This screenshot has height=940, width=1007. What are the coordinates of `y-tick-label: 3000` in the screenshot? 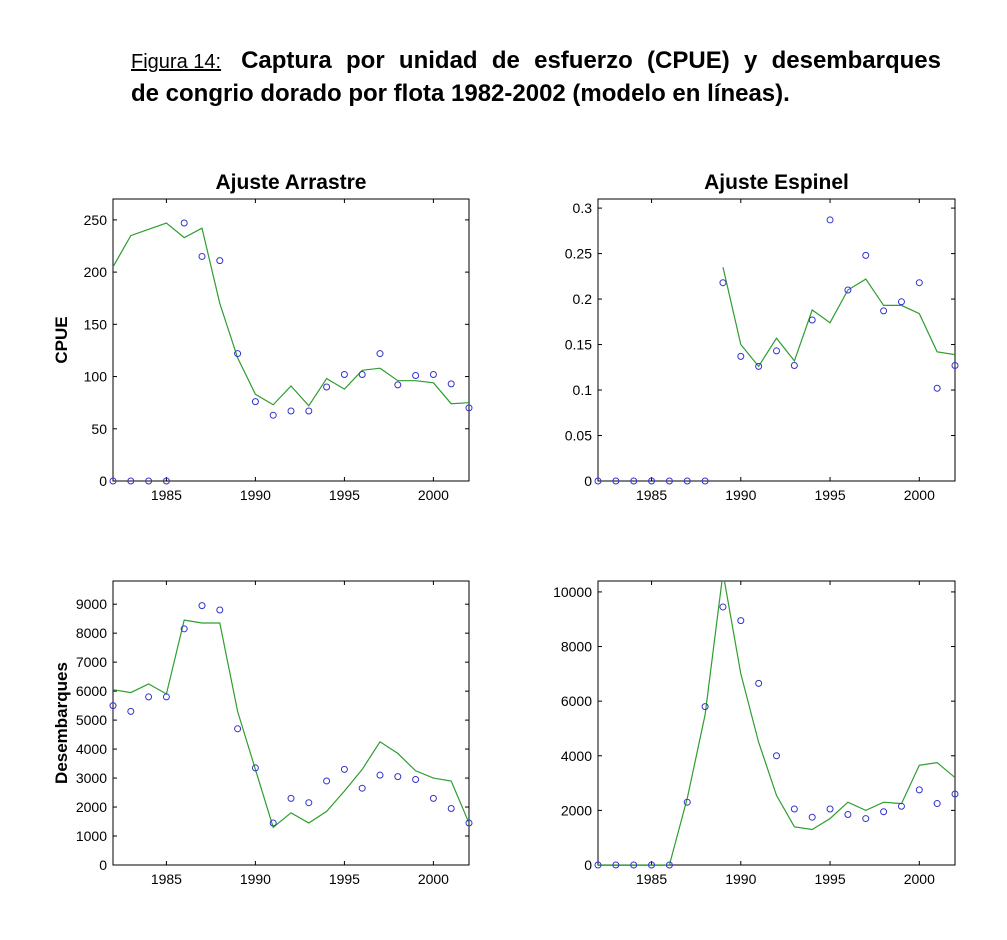 It's located at (91, 778).